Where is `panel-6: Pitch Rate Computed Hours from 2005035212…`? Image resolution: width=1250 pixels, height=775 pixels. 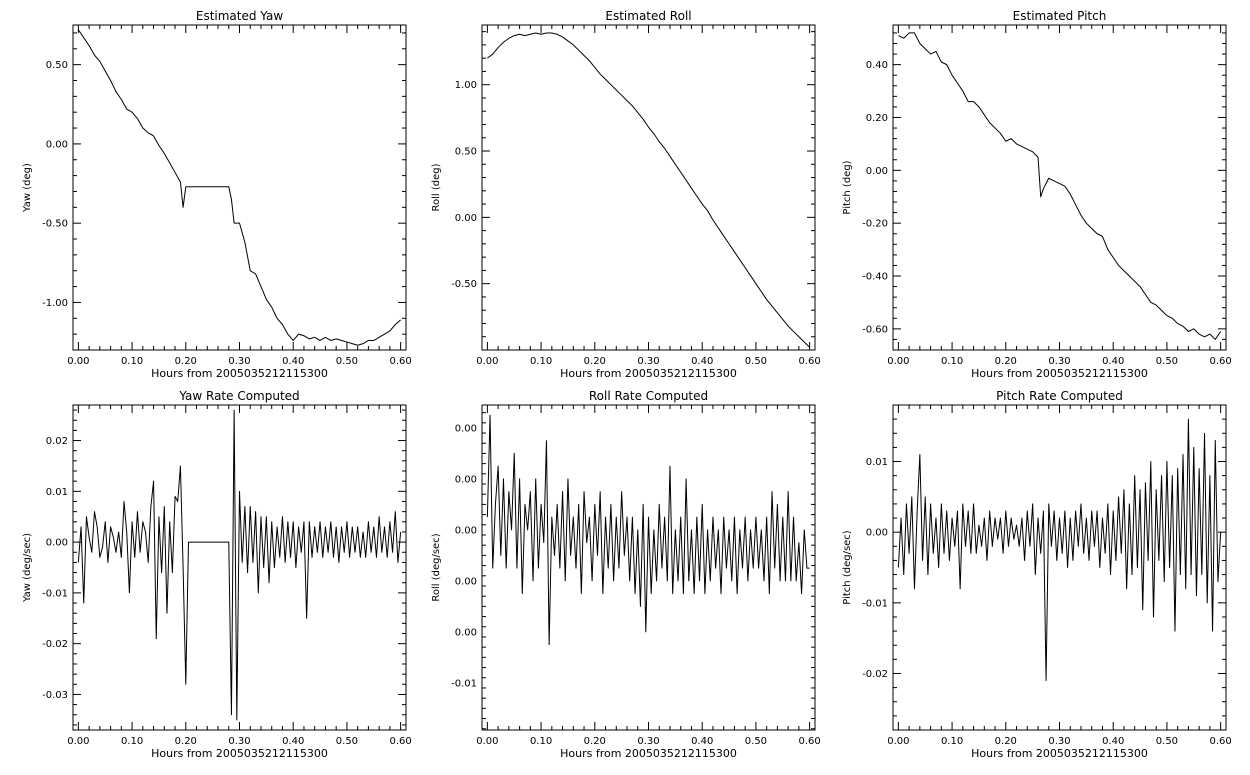
panel-6: Pitch Rate Computed Hours from 2005035212… is located at coordinates (1037, 574).